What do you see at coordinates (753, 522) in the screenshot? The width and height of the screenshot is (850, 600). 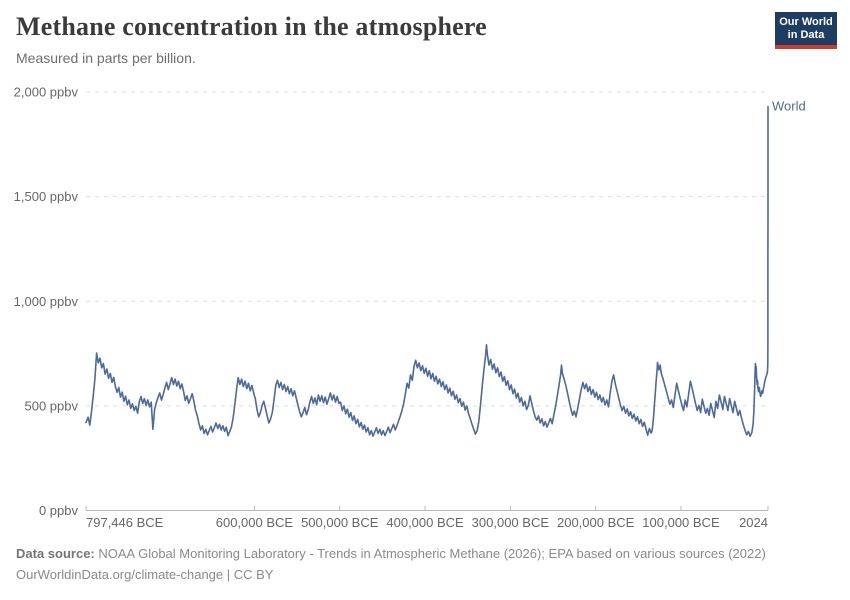 I see `x-axis-tick-label: 2024` at bounding box center [753, 522].